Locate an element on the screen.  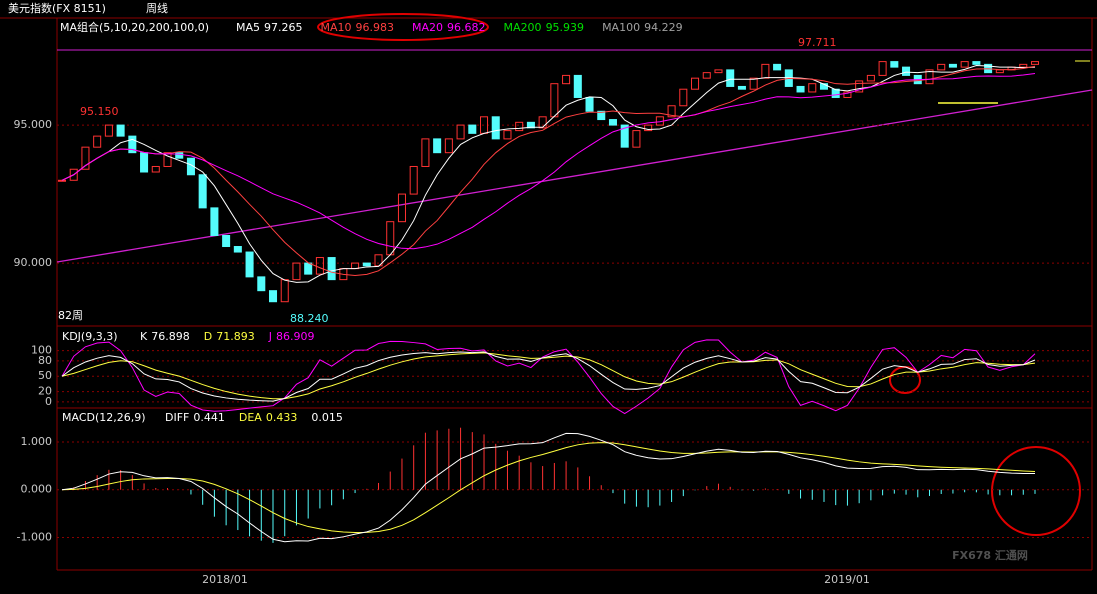
x-tick-label: 2018/01 is located at coordinates (225, 579).